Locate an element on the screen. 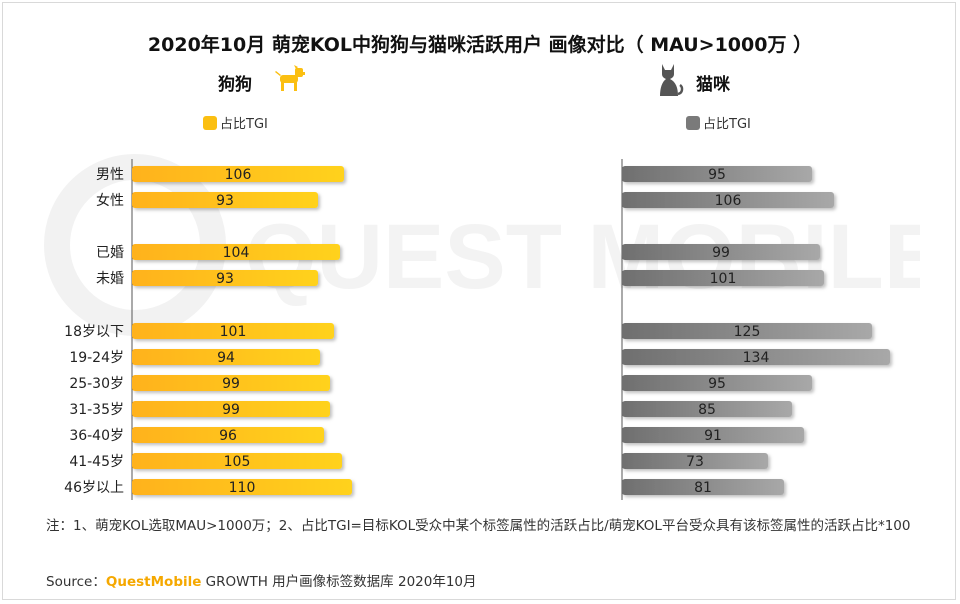  cat-legend-label: 占比TGI is located at coordinates (727, 124).